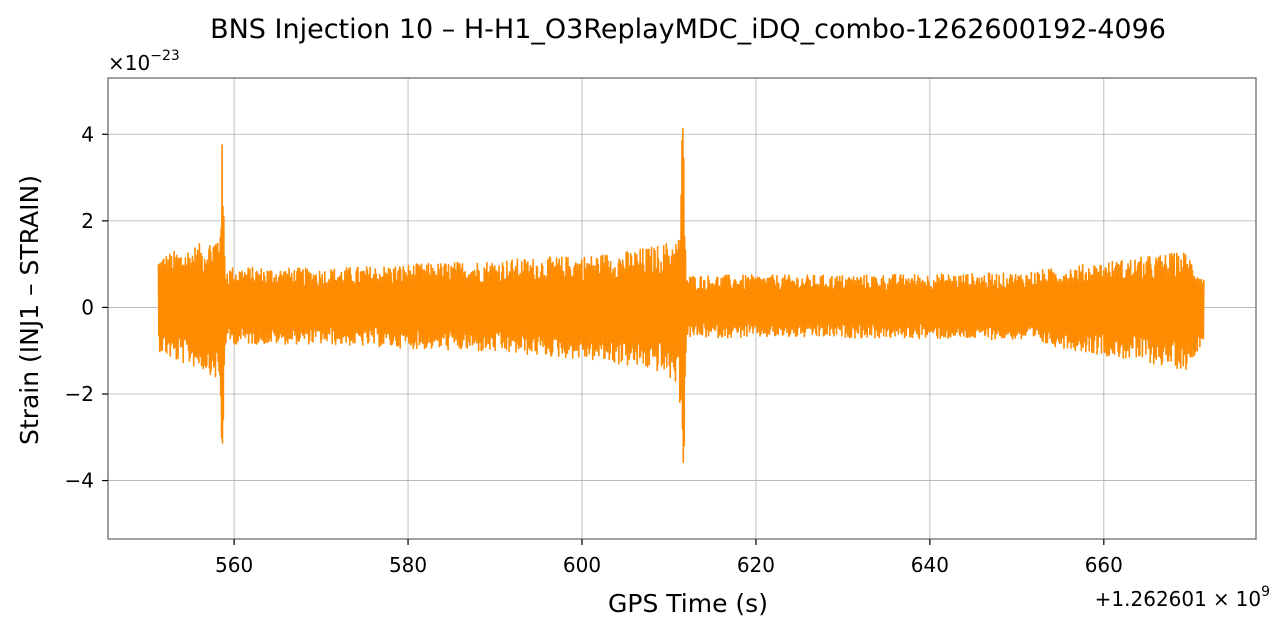  Describe the element at coordinates (87, 221) in the screenshot. I see `y-tick-label: 2` at that location.